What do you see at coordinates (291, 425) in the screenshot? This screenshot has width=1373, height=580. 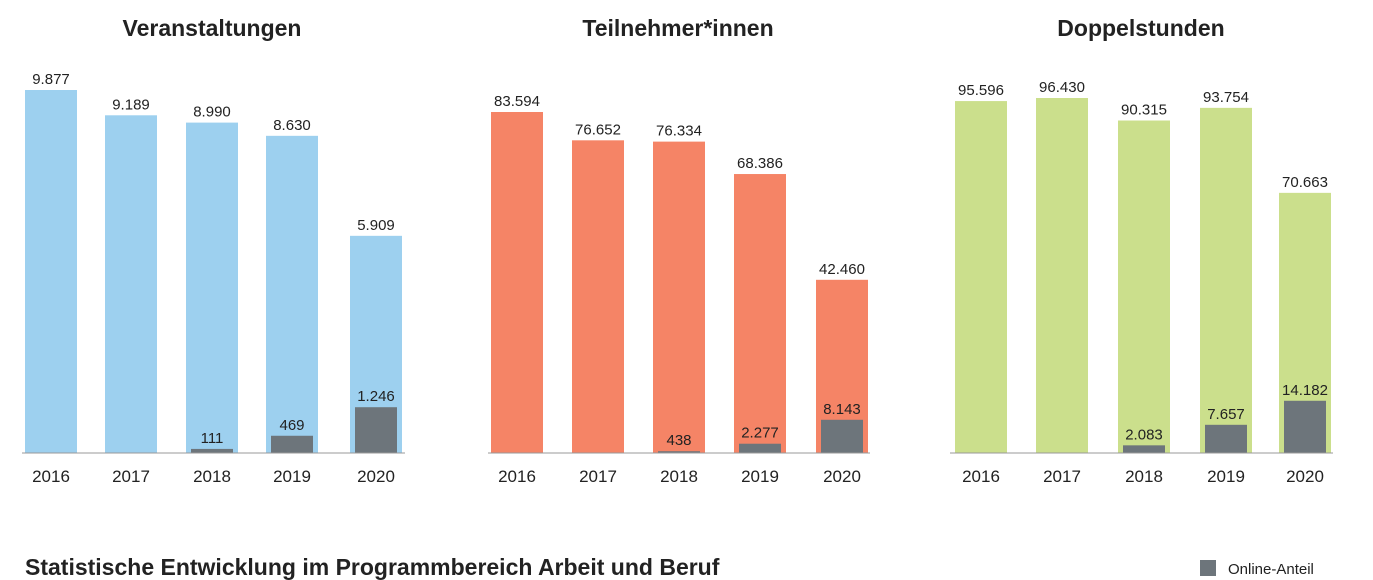 I see `data-label: 469` at bounding box center [291, 425].